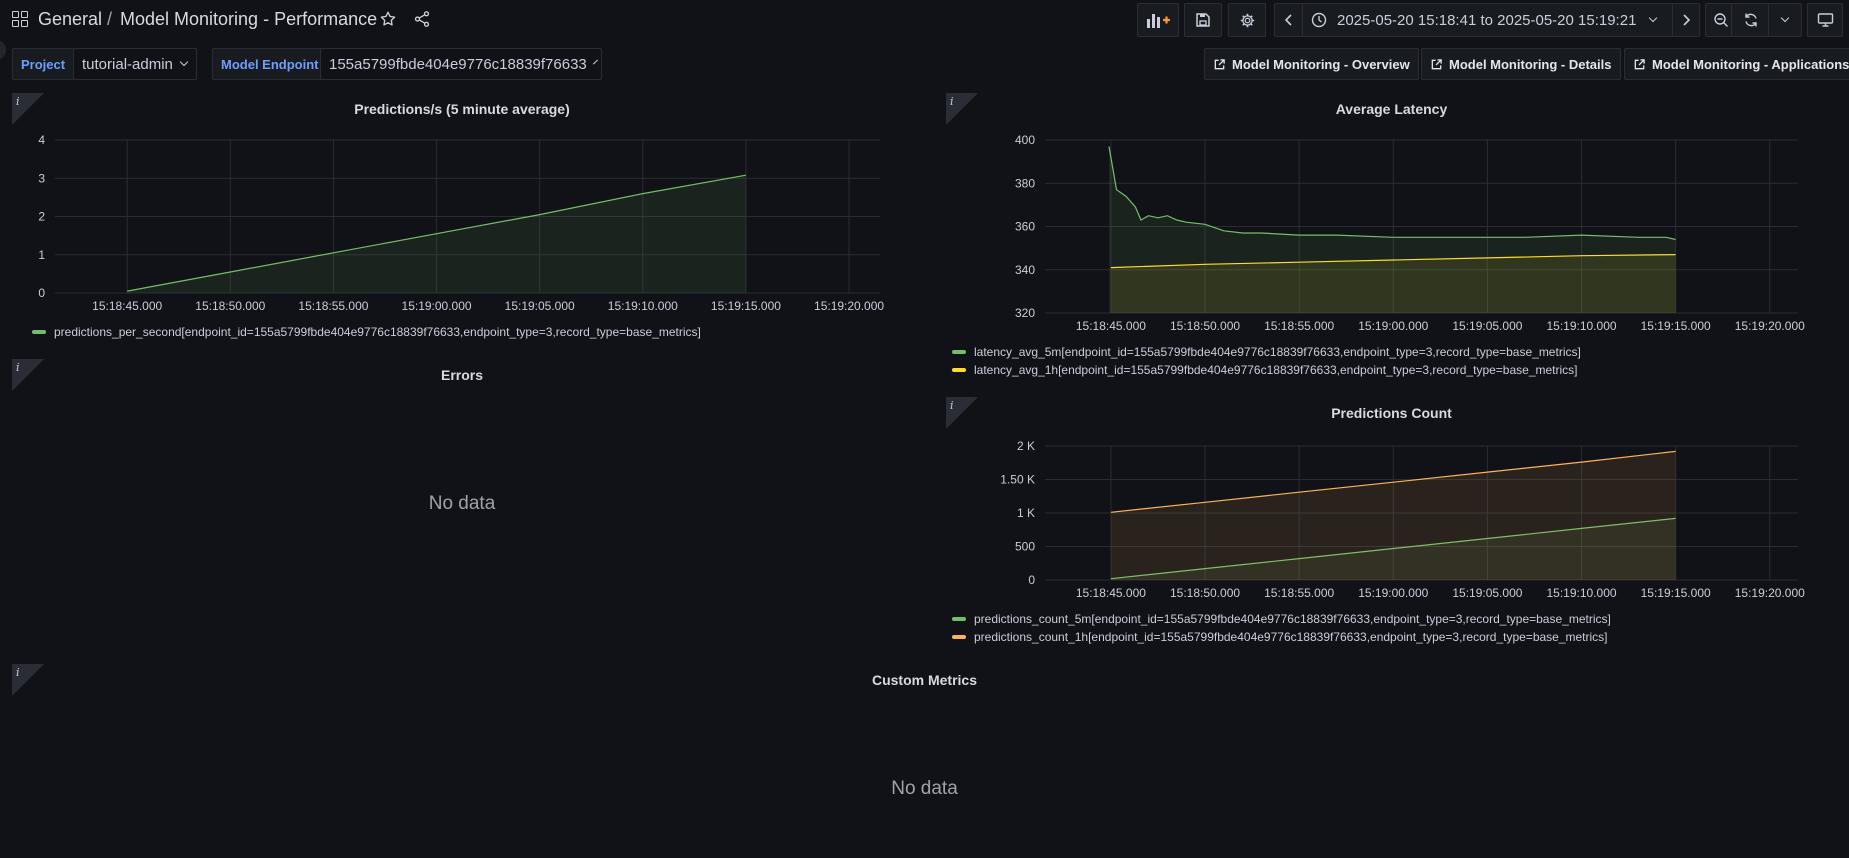 The width and height of the screenshot is (1849, 858). What do you see at coordinates (1025, 547) in the screenshot?
I see `y-tick-label: 500` at bounding box center [1025, 547].